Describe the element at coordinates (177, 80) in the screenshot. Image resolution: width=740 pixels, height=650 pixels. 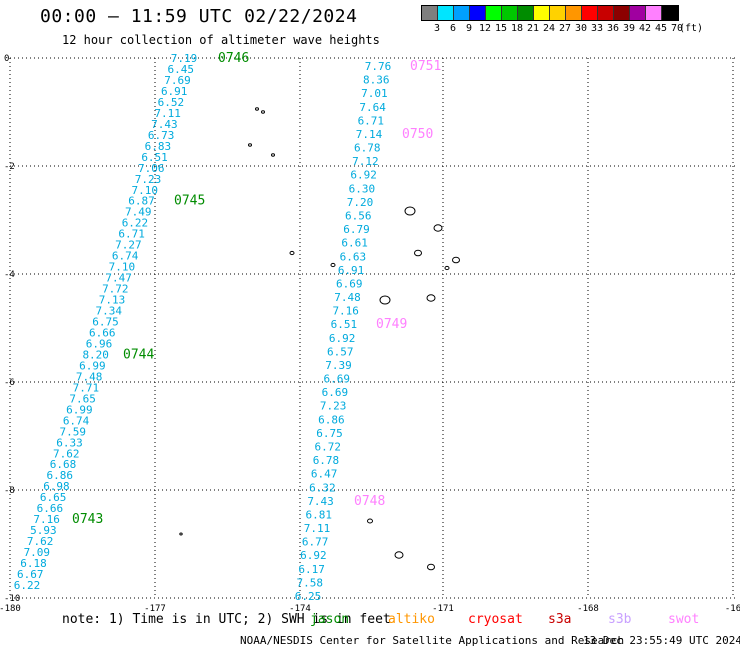
I see `wave-height-value: 7.69` at that location.